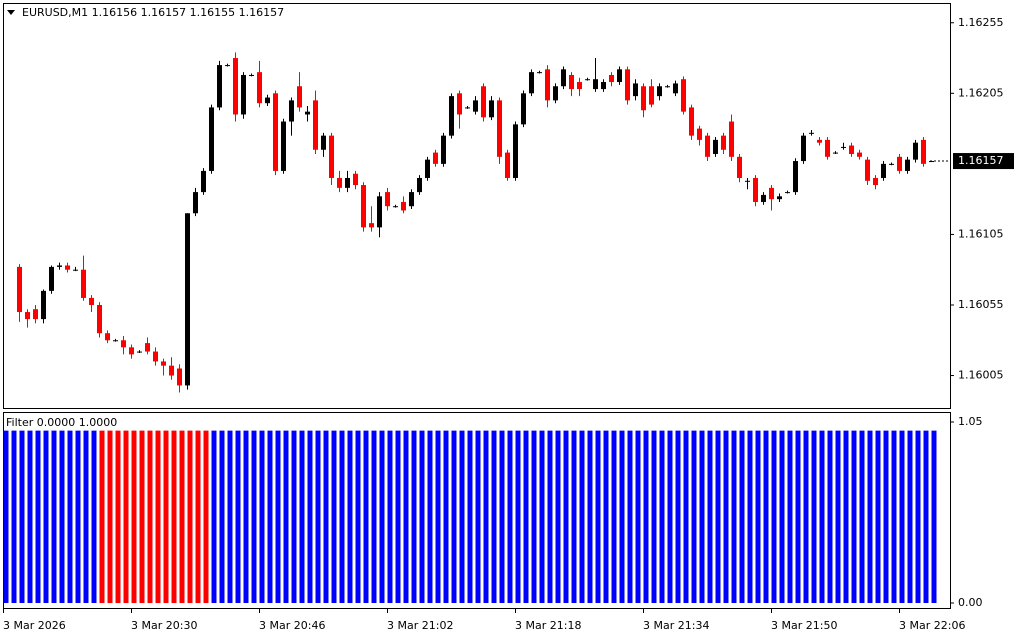 The image size is (1024, 640). What do you see at coordinates (61, 422) in the screenshot?
I see `indicator-label: Filter 0.0000 1.0000` at bounding box center [61, 422].